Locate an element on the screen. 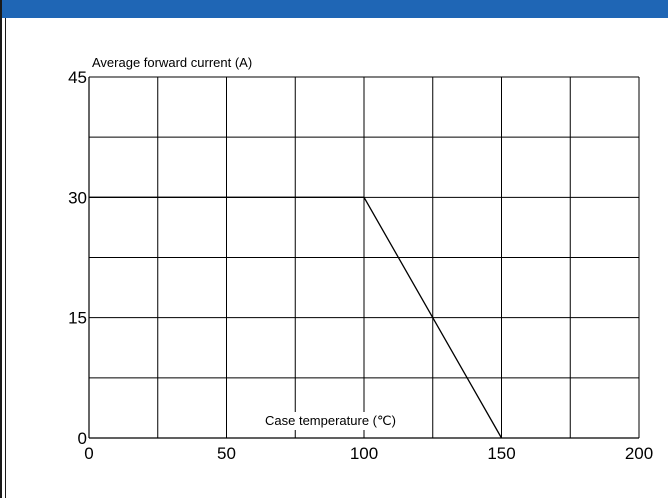 This screenshot has width=668, height=498. x-tick-label: 50 is located at coordinates (226, 453).